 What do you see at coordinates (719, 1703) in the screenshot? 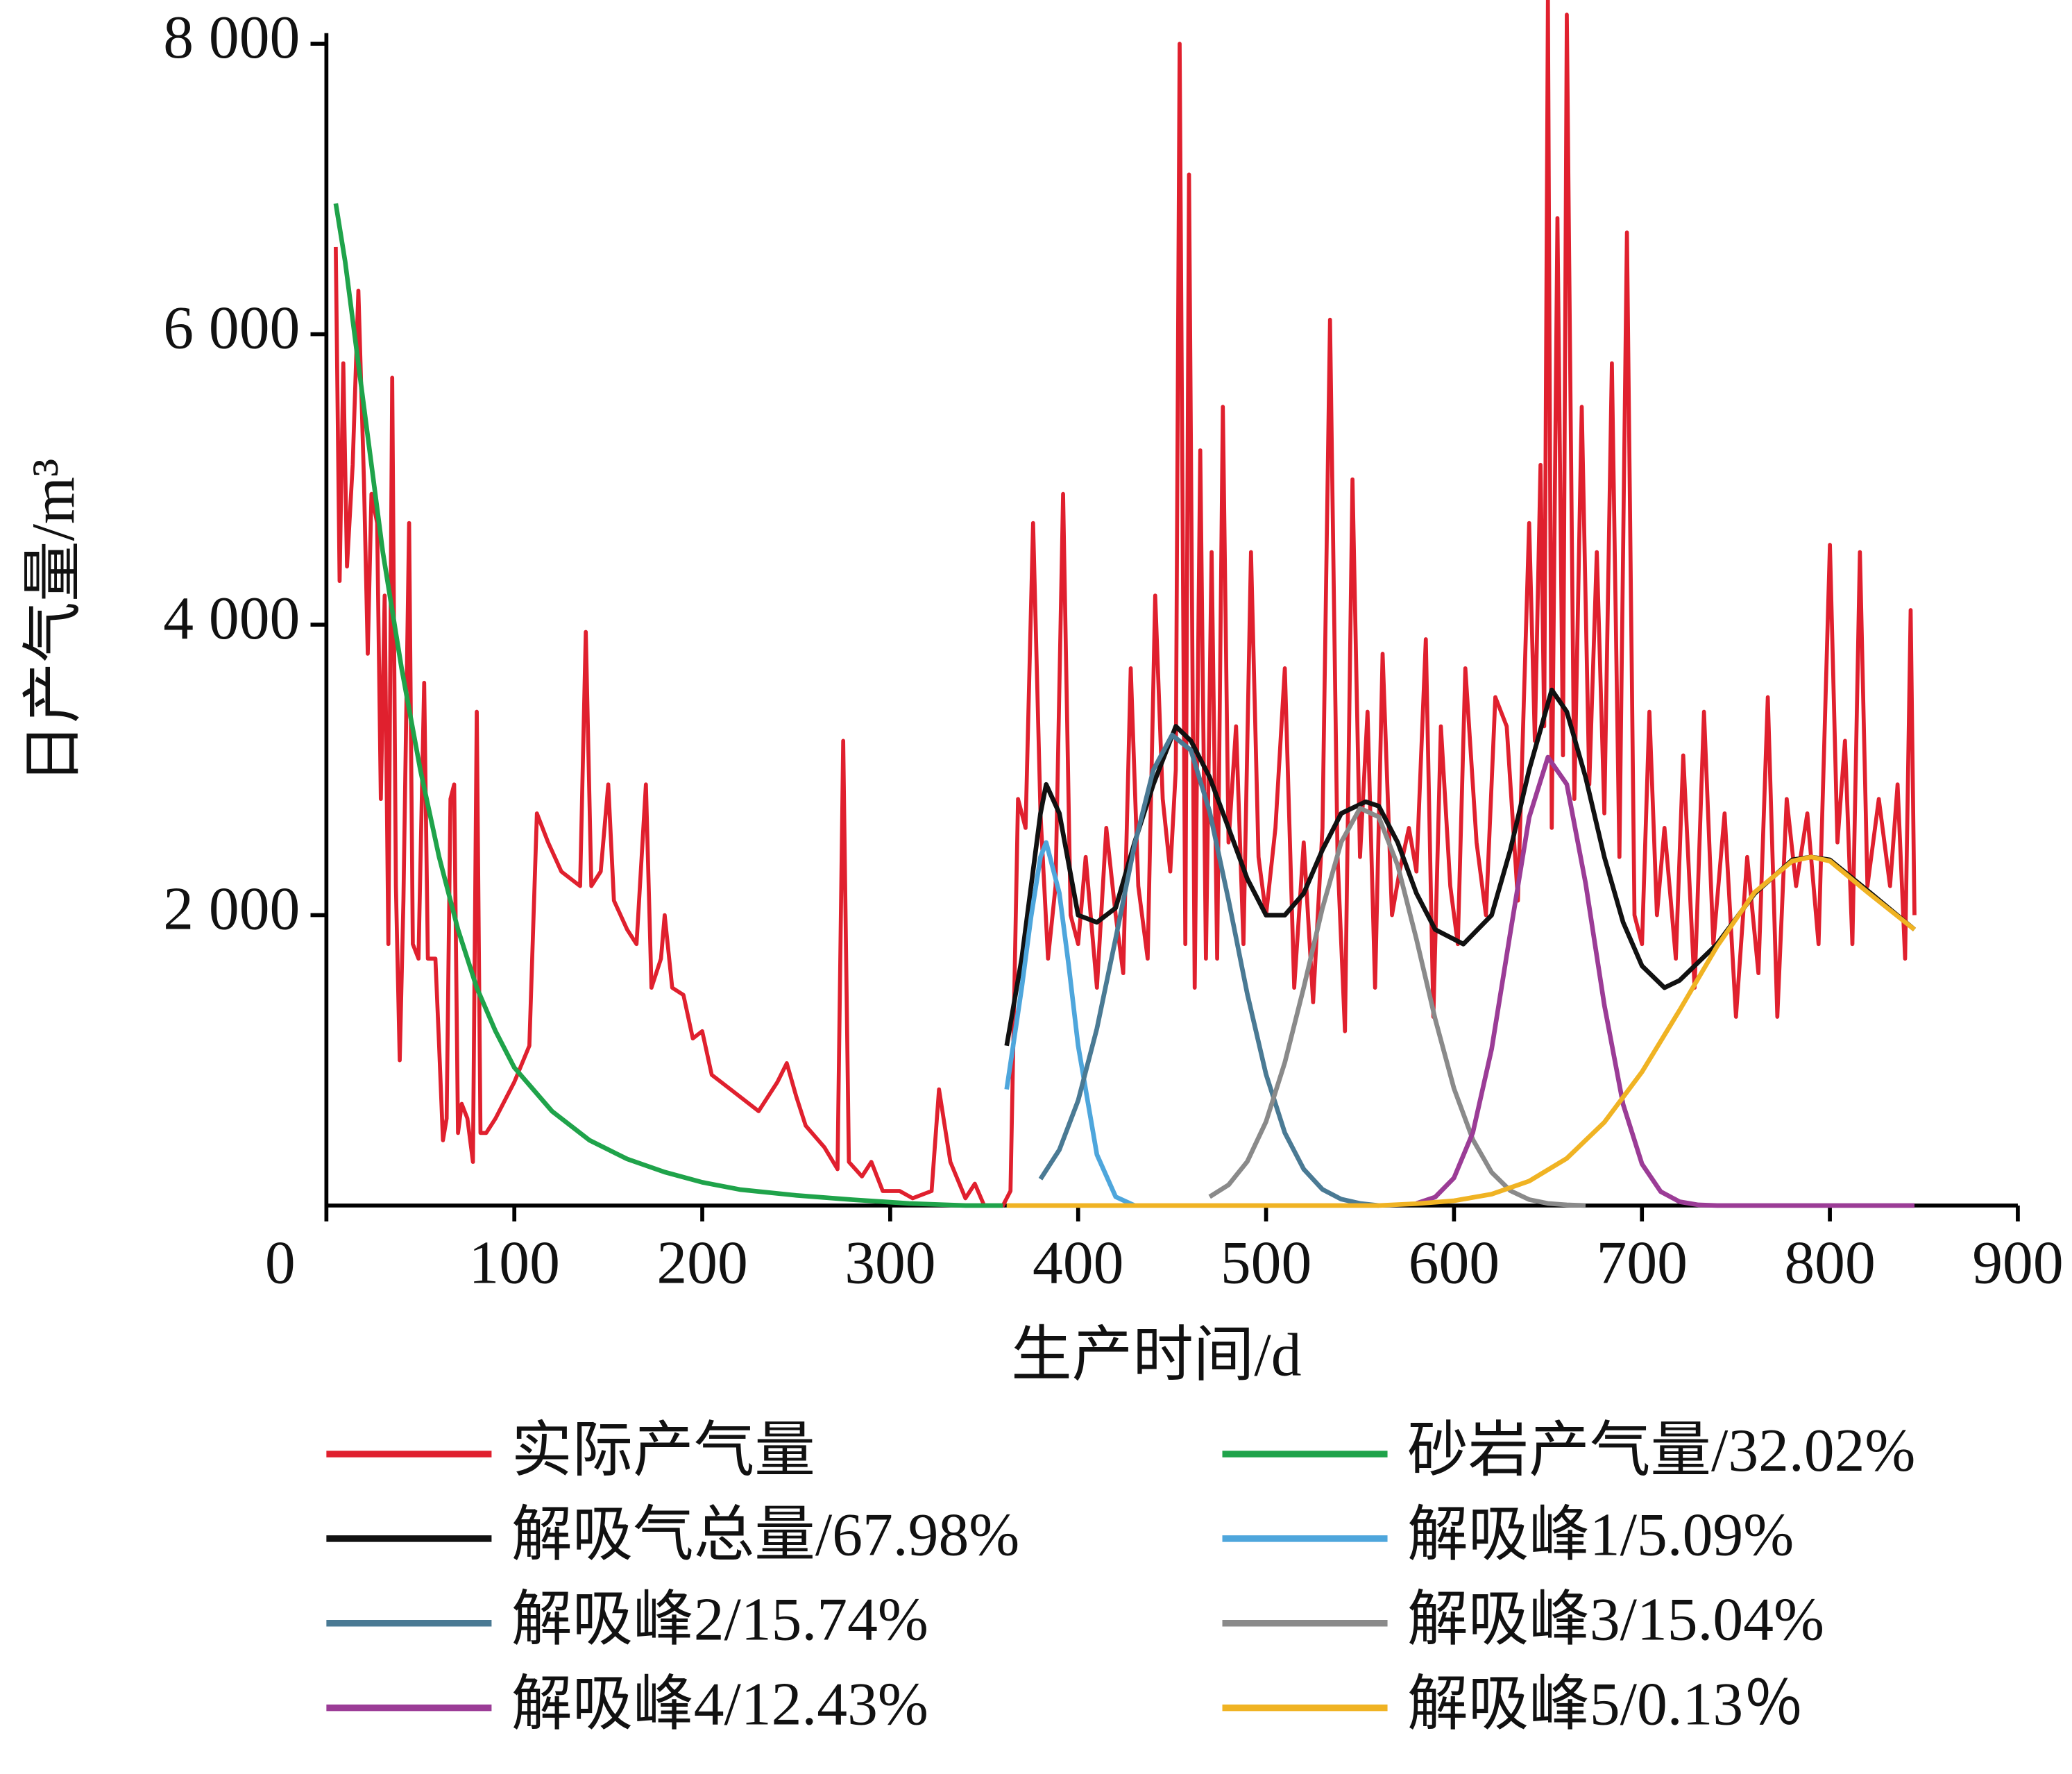
I see `legend-label: 解吸峰4/12.43%` at bounding box center [719, 1703].